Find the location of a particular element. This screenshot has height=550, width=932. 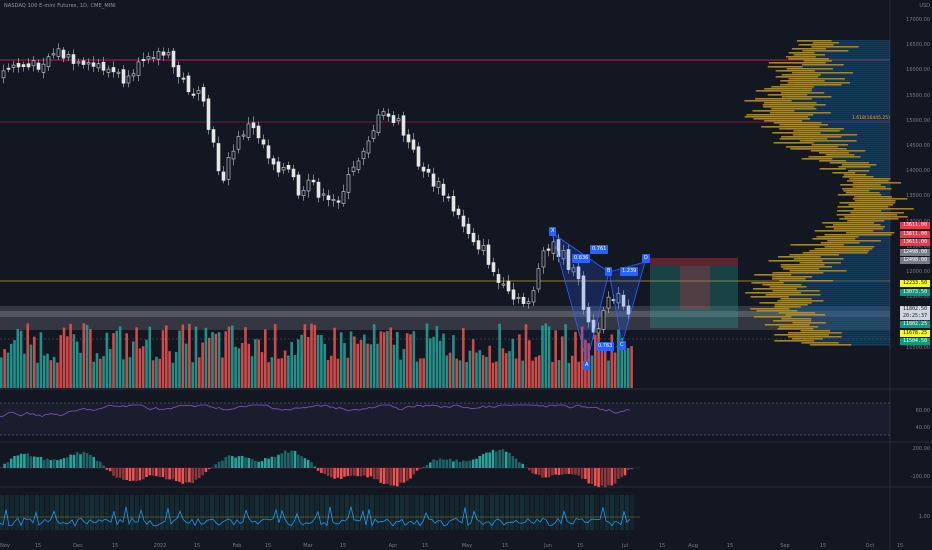

harmonic-point-label: B is located at coordinates (609, 271).